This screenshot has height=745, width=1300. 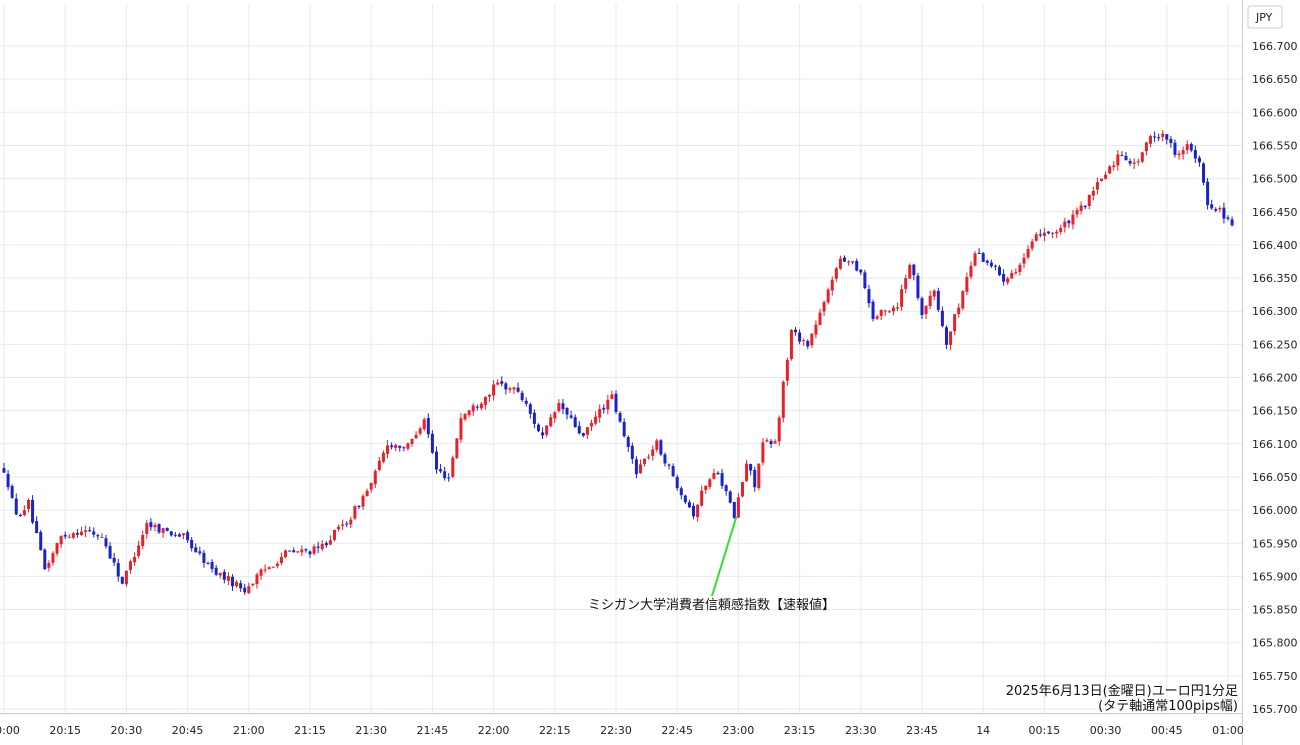 I want to click on y-tick-label: 166.450, so click(x=1275, y=212).